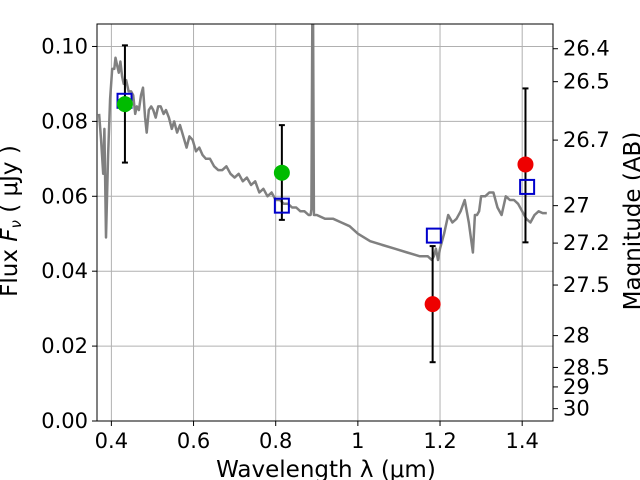 The width and height of the screenshot is (640, 480). Describe the element at coordinates (11, 235) in the screenshot. I see `y-axis-label-symbol: F` at that location.